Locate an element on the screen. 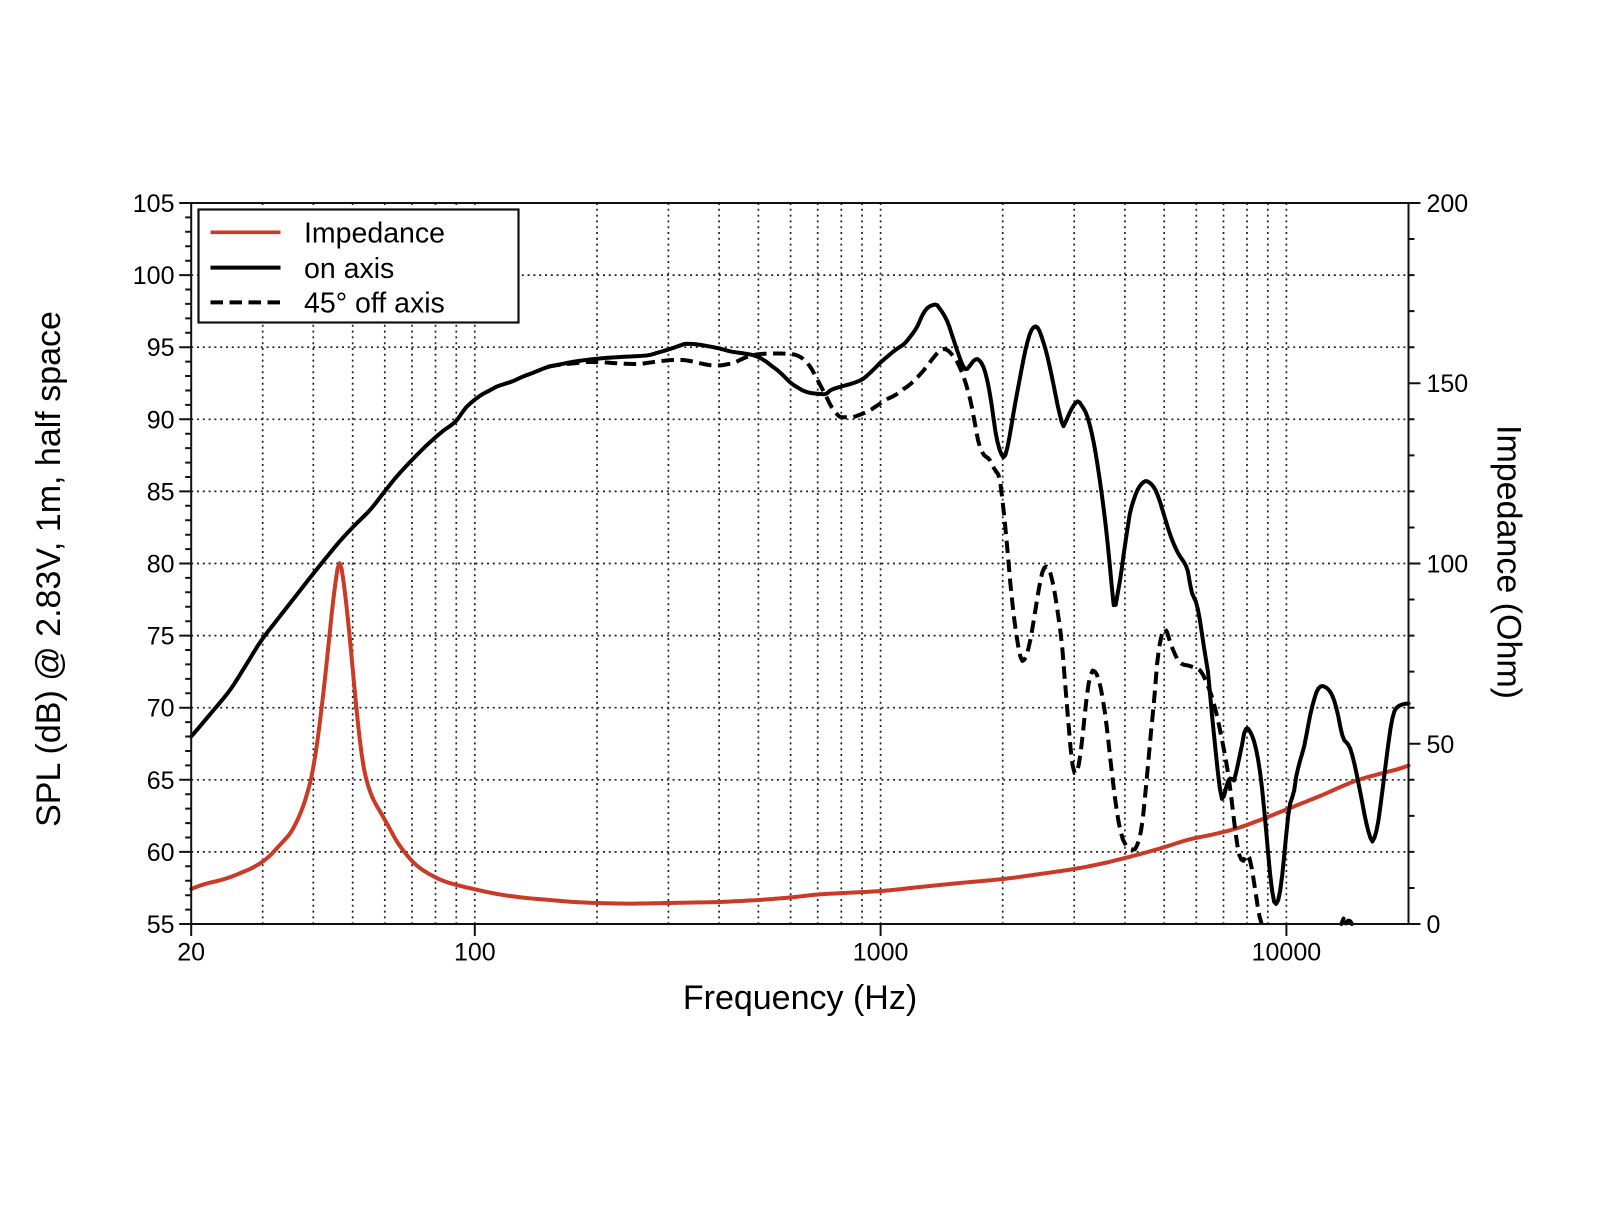 Image resolution: width=1600 pixels, height=1205 pixels. svg-text: 50 is located at coordinates (1441, 745).